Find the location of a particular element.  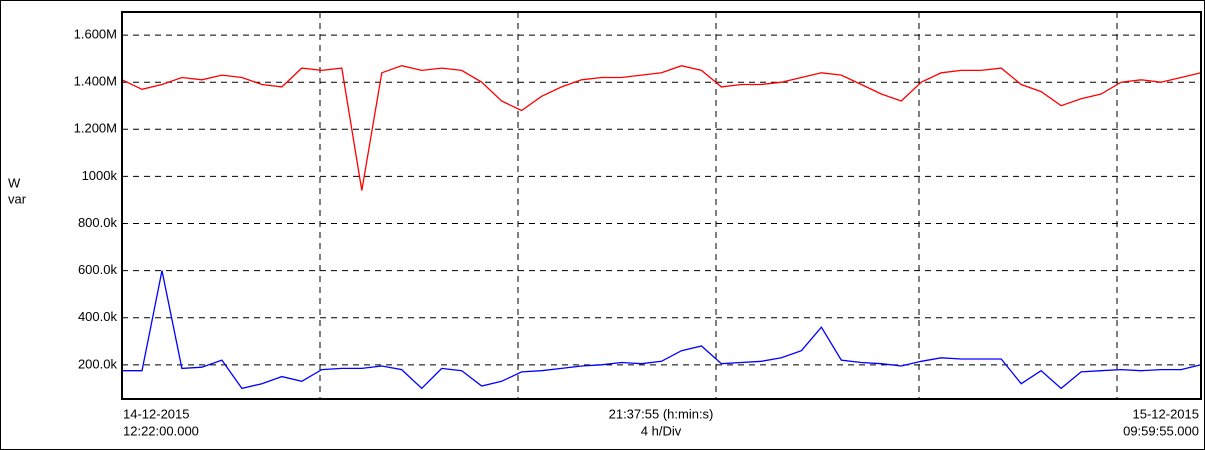

y-tick-label: 800.0k is located at coordinates (98, 222).